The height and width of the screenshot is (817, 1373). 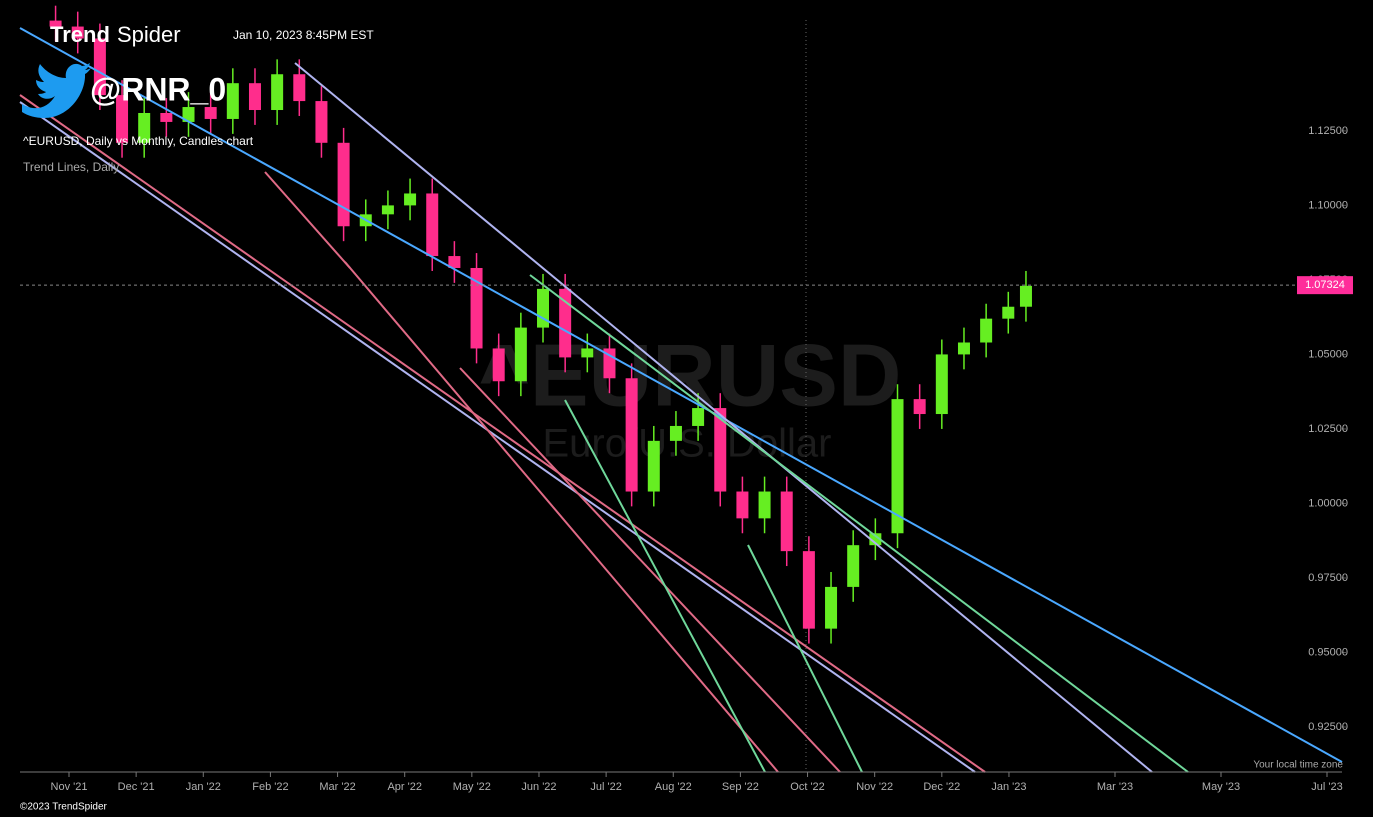 What do you see at coordinates (1326, 787) in the screenshot?
I see `x-tick-label: Jul '23` at bounding box center [1326, 787].